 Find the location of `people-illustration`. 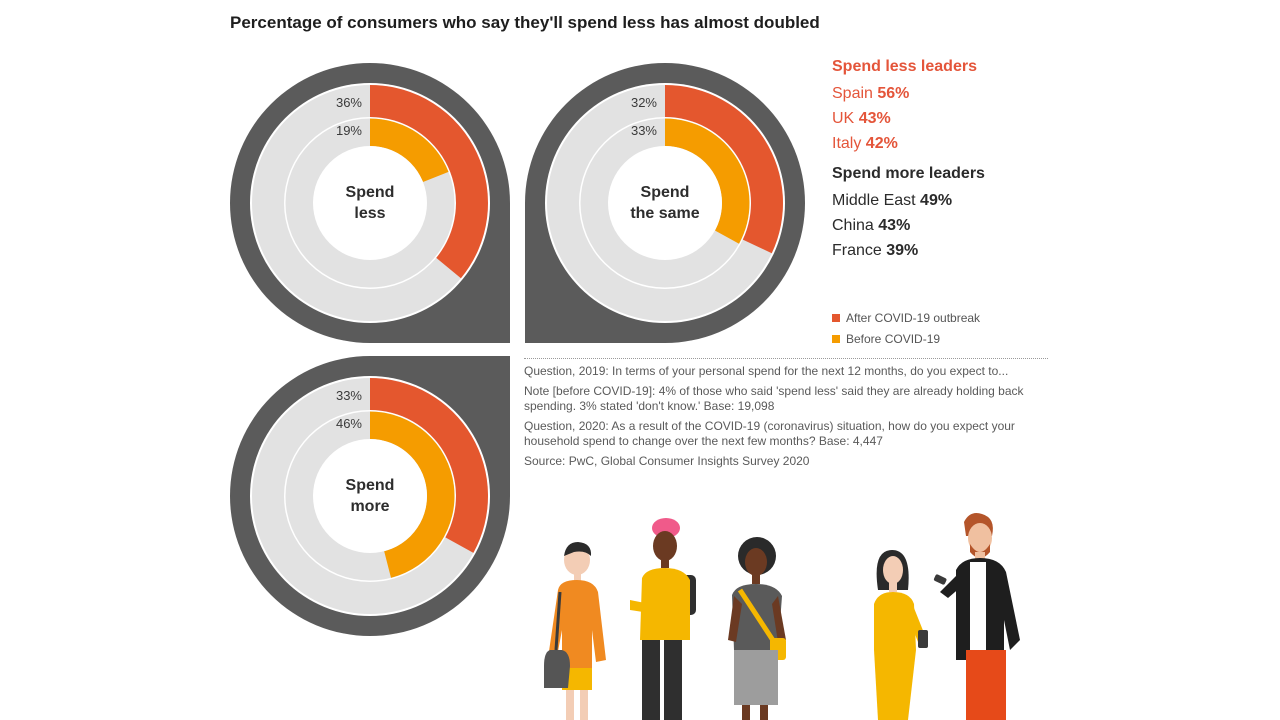

people-illustration is located at coordinates (782, 616).